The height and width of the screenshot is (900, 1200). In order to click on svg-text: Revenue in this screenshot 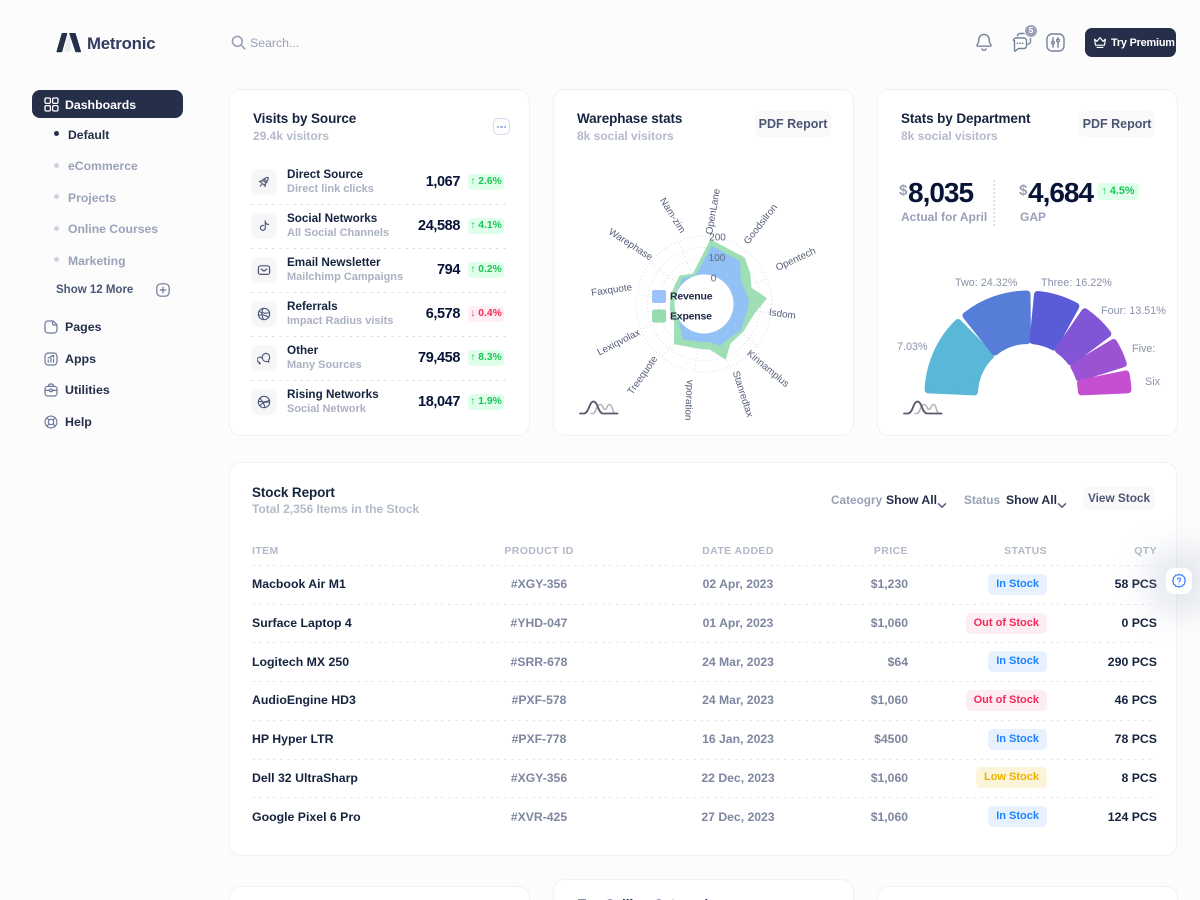, I will do `click(691, 297)`.